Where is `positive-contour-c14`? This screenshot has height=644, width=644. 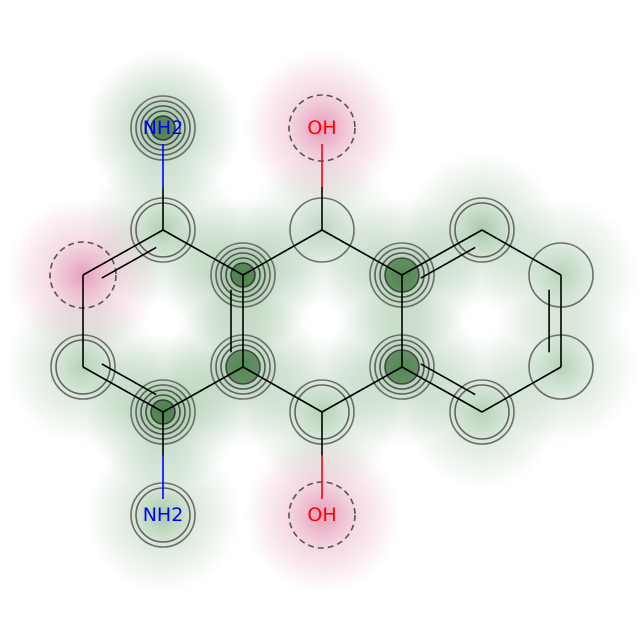
positive-contour-c14 is located at coordinates (482, 412).